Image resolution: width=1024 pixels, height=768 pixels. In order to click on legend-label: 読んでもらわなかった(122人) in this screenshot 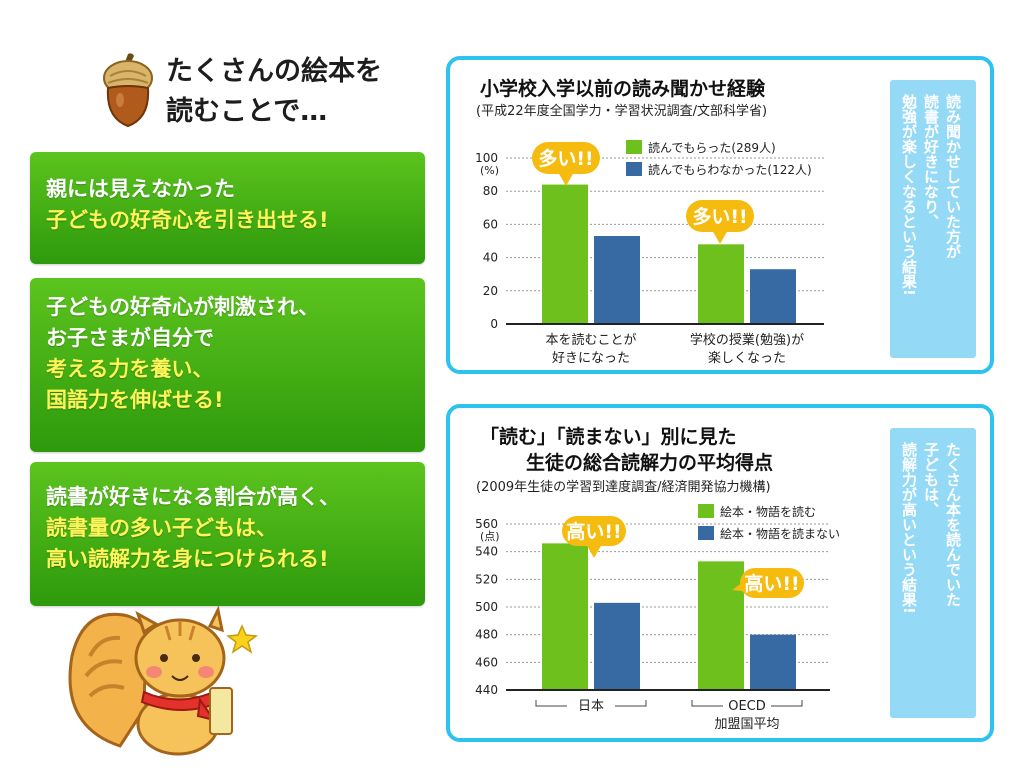, I will do `click(730, 169)`.